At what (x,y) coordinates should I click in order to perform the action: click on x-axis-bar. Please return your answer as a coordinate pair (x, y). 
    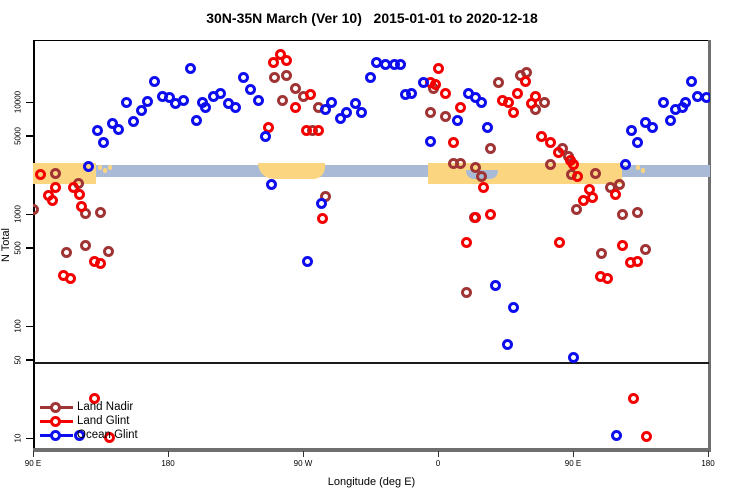
    Looking at the image, I should click on (372, 450).